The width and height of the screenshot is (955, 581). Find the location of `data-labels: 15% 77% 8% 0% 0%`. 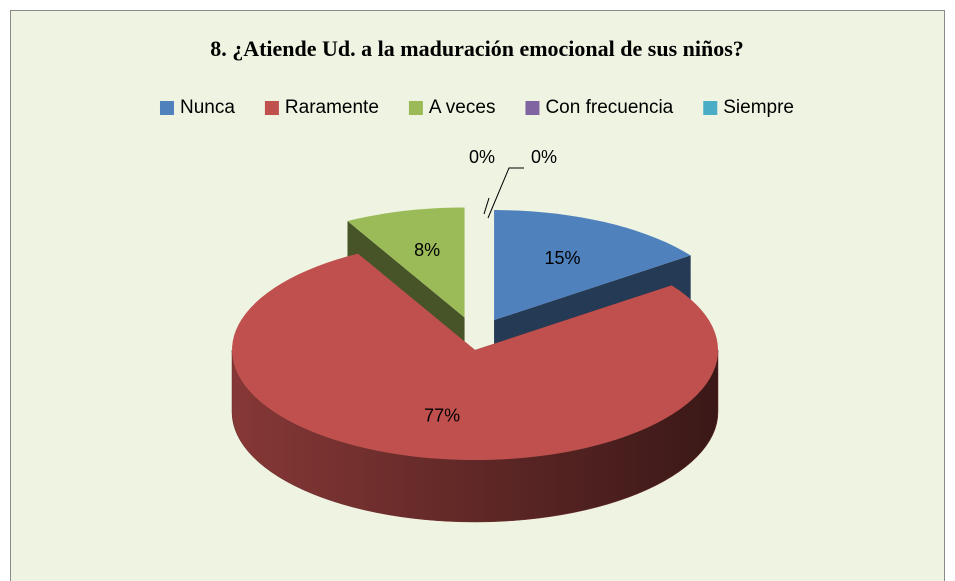

data-labels: 15% 77% 8% 0% 0% is located at coordinates (497, 286).